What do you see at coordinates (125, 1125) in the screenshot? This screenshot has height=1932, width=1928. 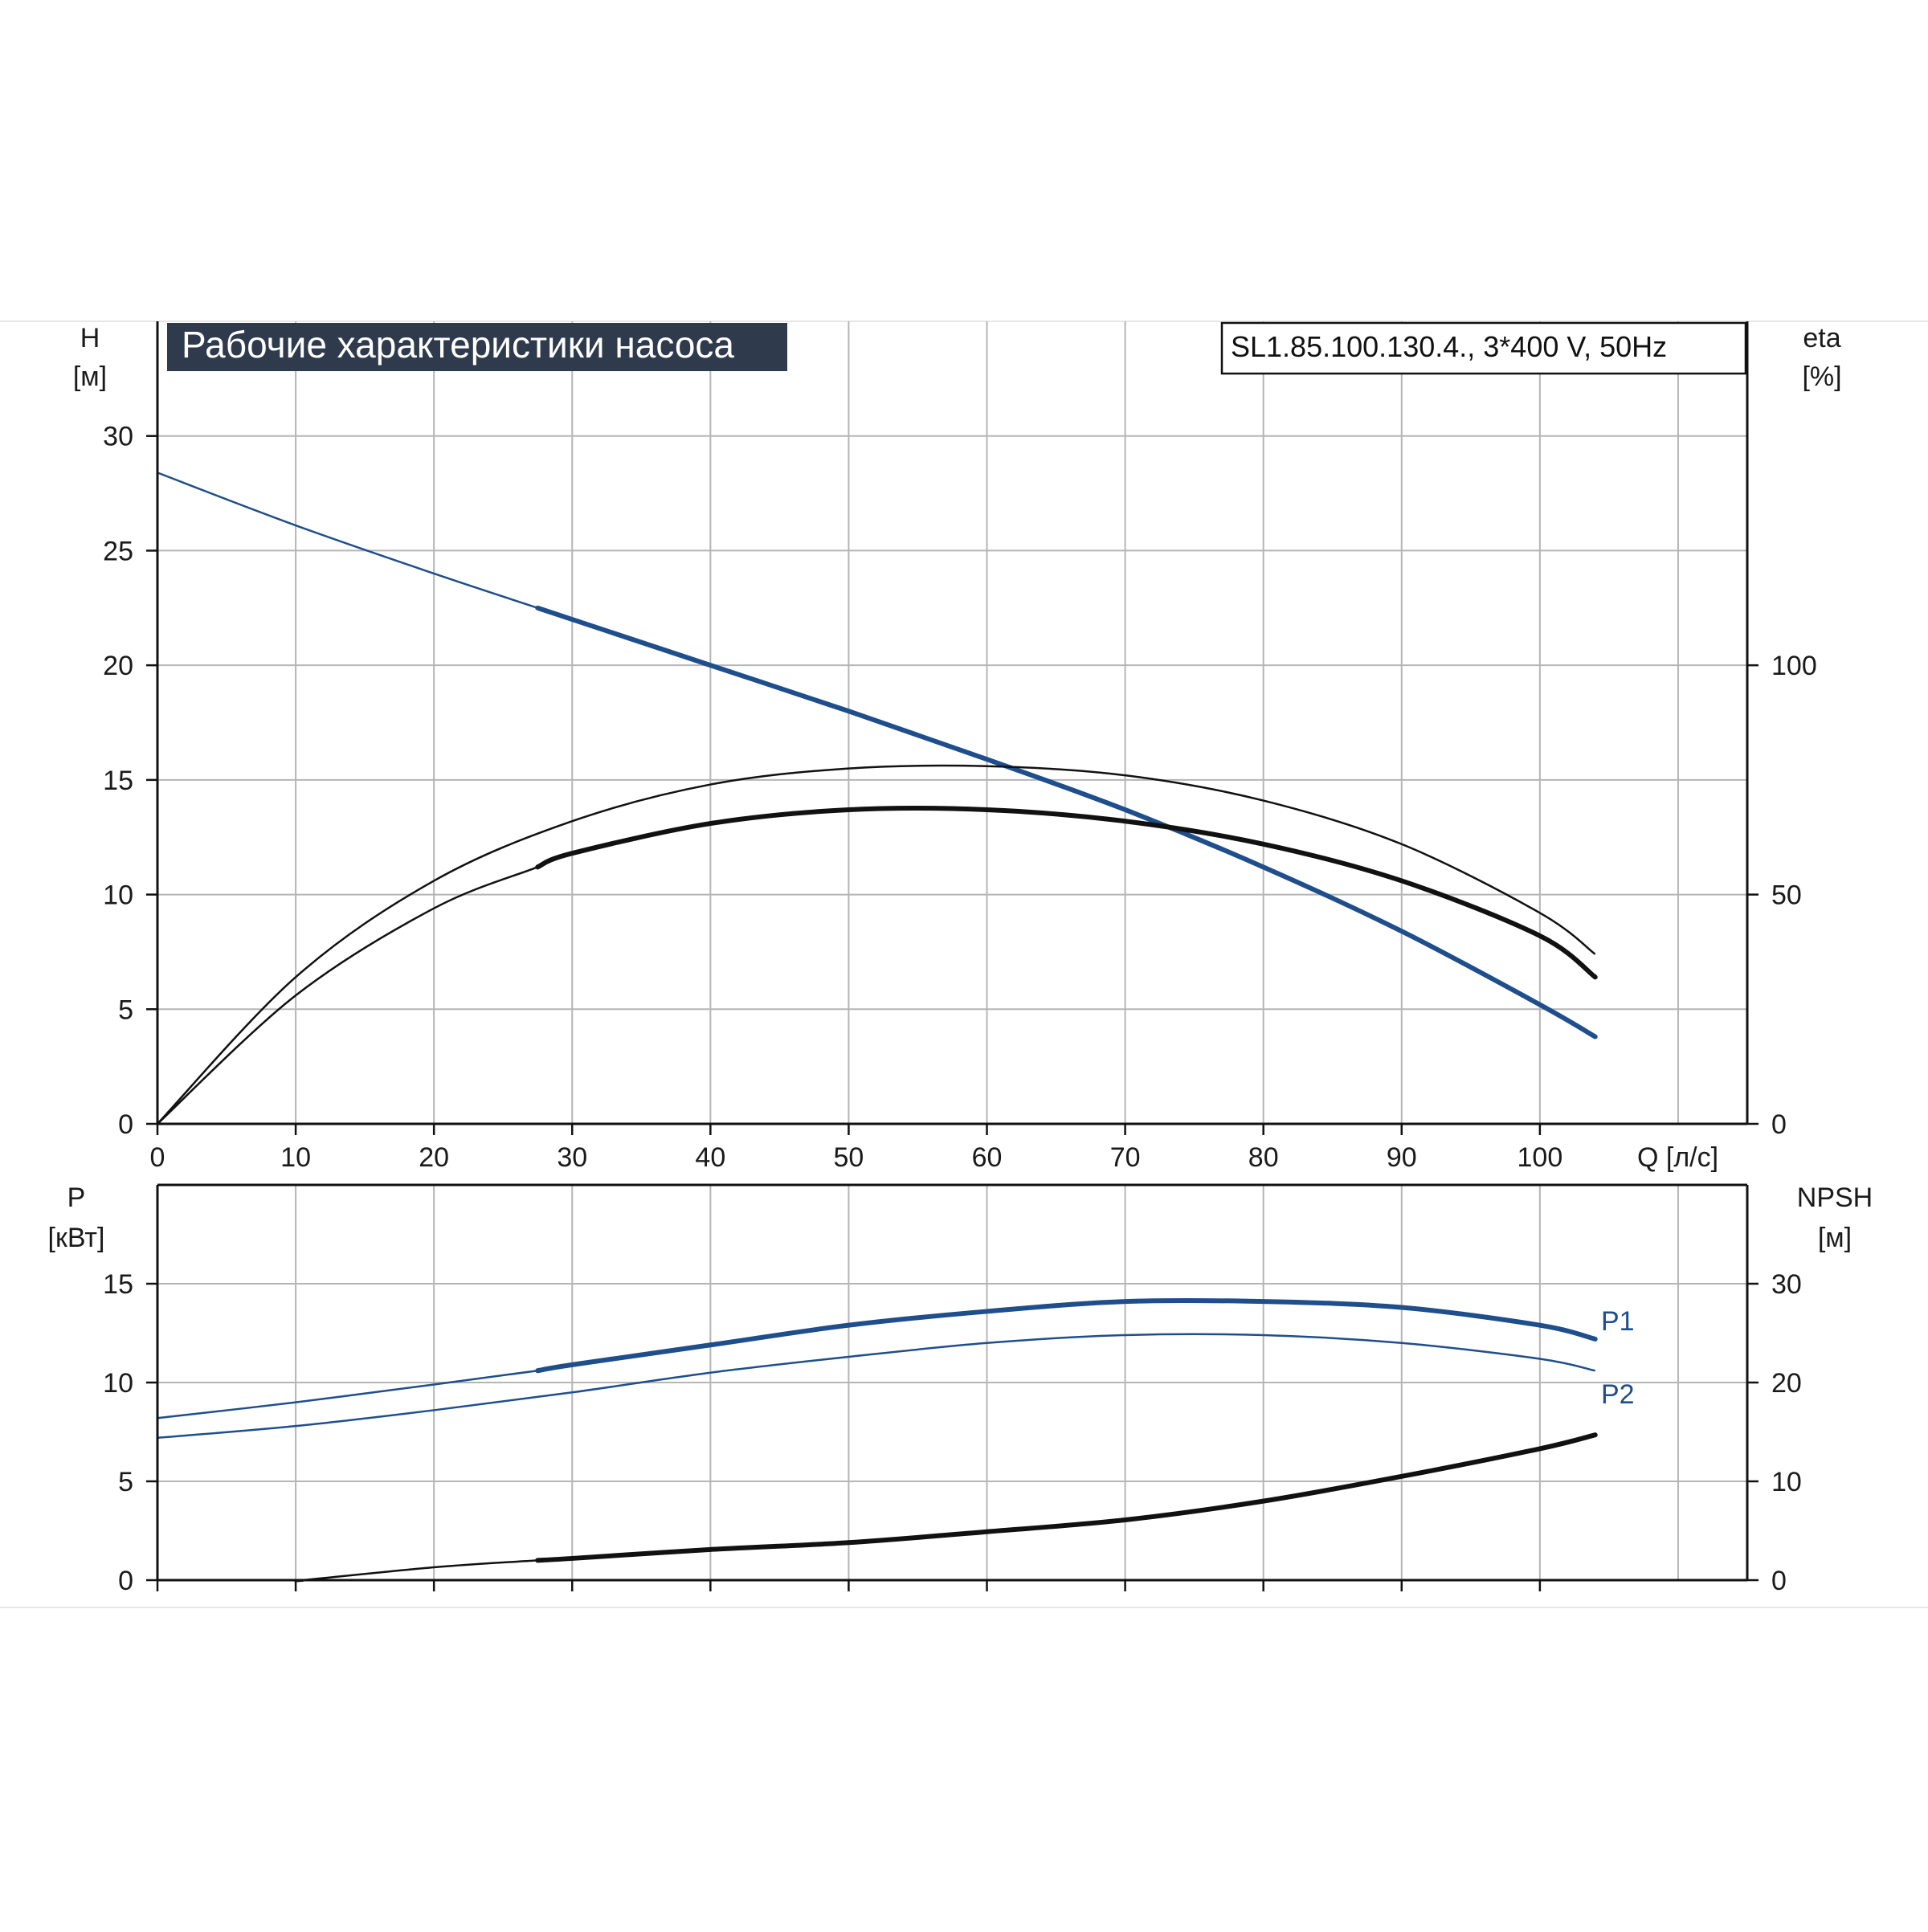 I see `top-y-tick-label: 0` at bounding box center [125, 1125].